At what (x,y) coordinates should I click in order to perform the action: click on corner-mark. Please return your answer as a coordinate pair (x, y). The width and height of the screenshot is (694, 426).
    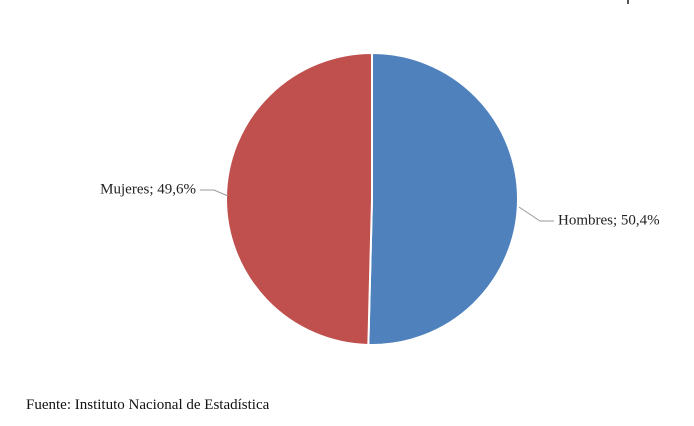
    Looking at the image, I should click on (628, 2).